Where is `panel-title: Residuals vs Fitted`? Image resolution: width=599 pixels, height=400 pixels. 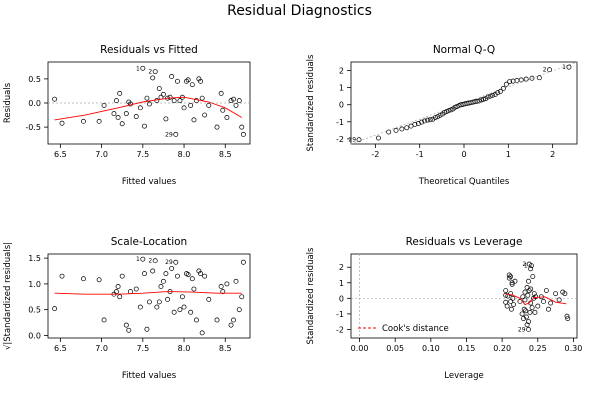
panel-title: Residuals vs Fitted is located at coordinates (149, 50).